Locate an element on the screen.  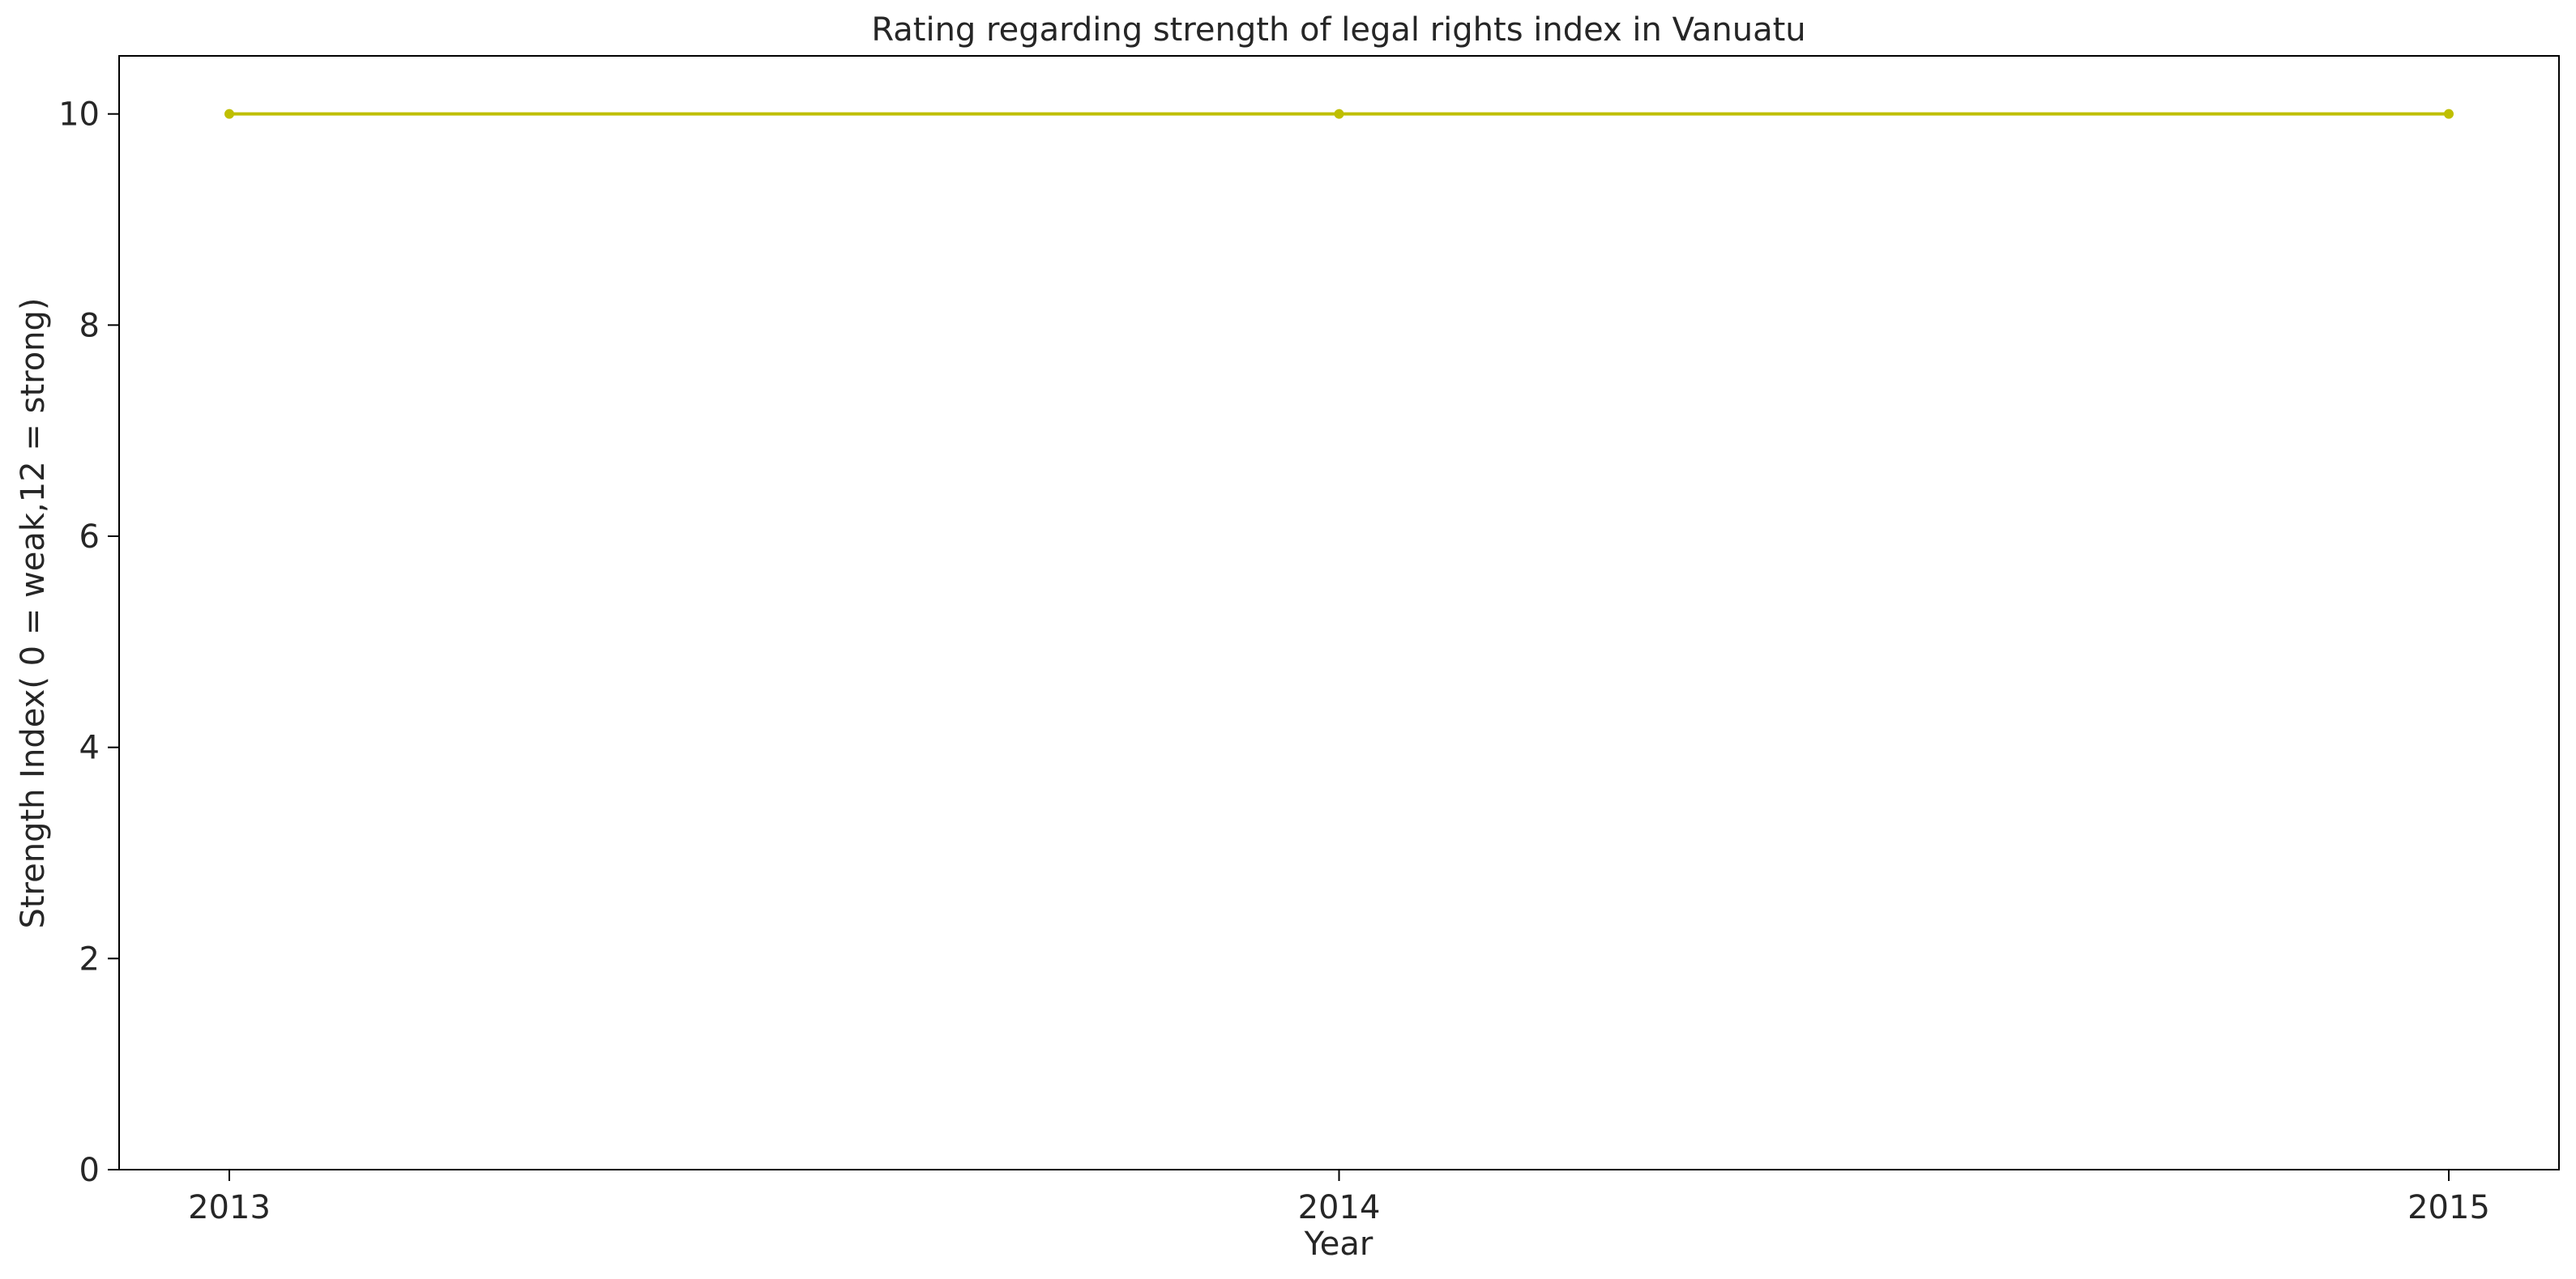
series-layer is located at coordinates (1339, 114).